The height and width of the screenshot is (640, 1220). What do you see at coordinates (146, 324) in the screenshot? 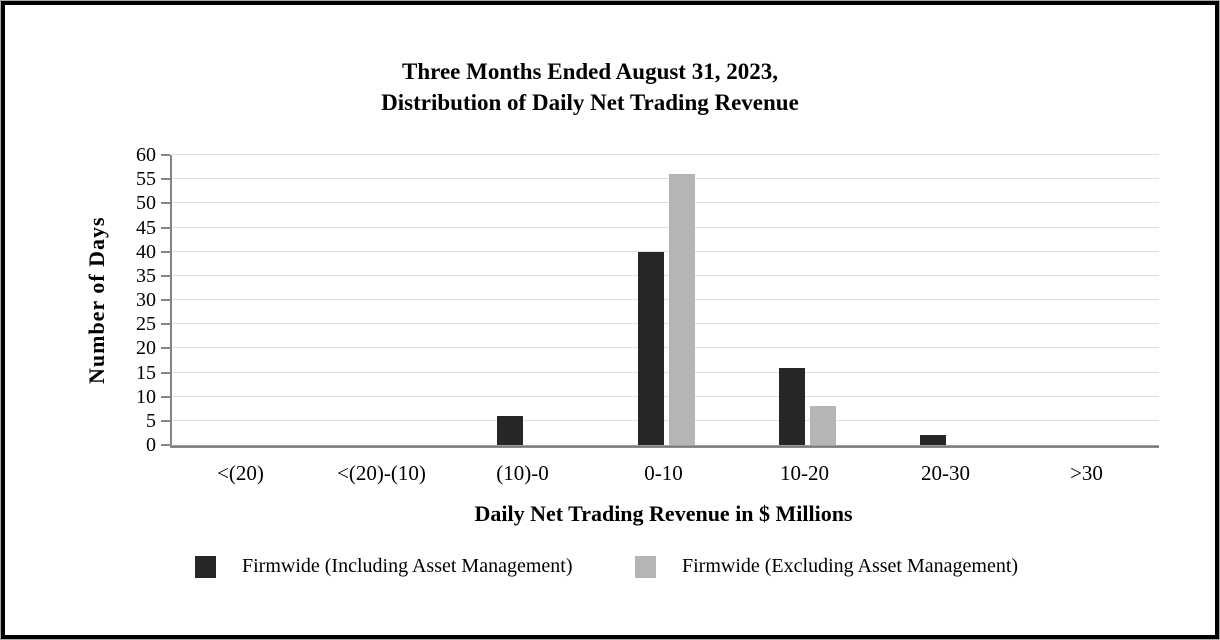
I see `y-tick-label-25: 25` at bounding box center [146, 324].